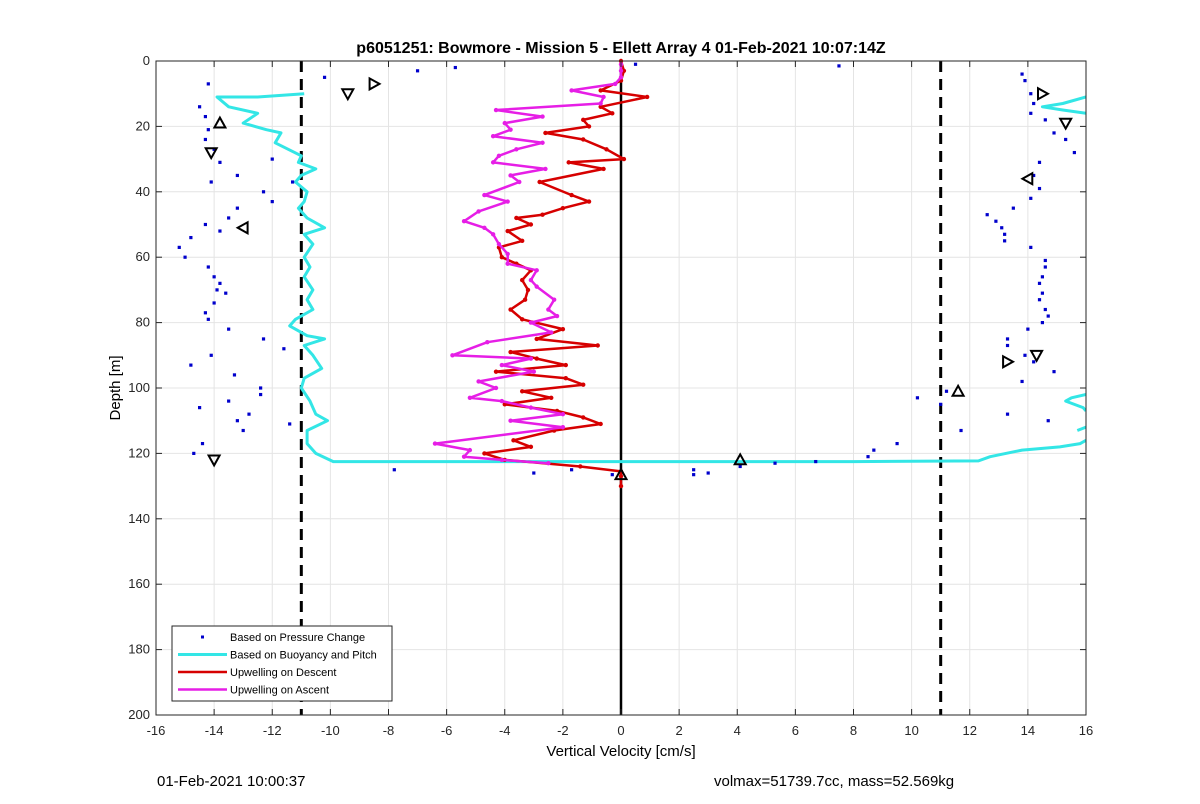 This screenshot has height=804, width=1200. What do you see at coordinates (303, 656) in the screenshot?
I see `legend-label: Based on Buoyancy and Pitch` at bounding box center [303, 656].